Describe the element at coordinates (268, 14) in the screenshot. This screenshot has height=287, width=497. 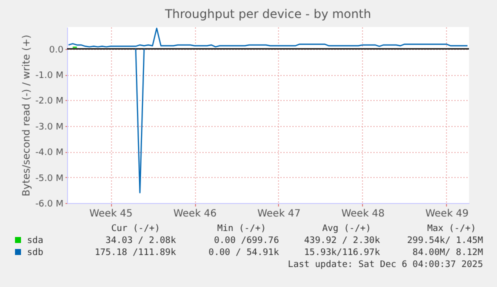
I see `chart-title: Throughput per device - by month` at that location.